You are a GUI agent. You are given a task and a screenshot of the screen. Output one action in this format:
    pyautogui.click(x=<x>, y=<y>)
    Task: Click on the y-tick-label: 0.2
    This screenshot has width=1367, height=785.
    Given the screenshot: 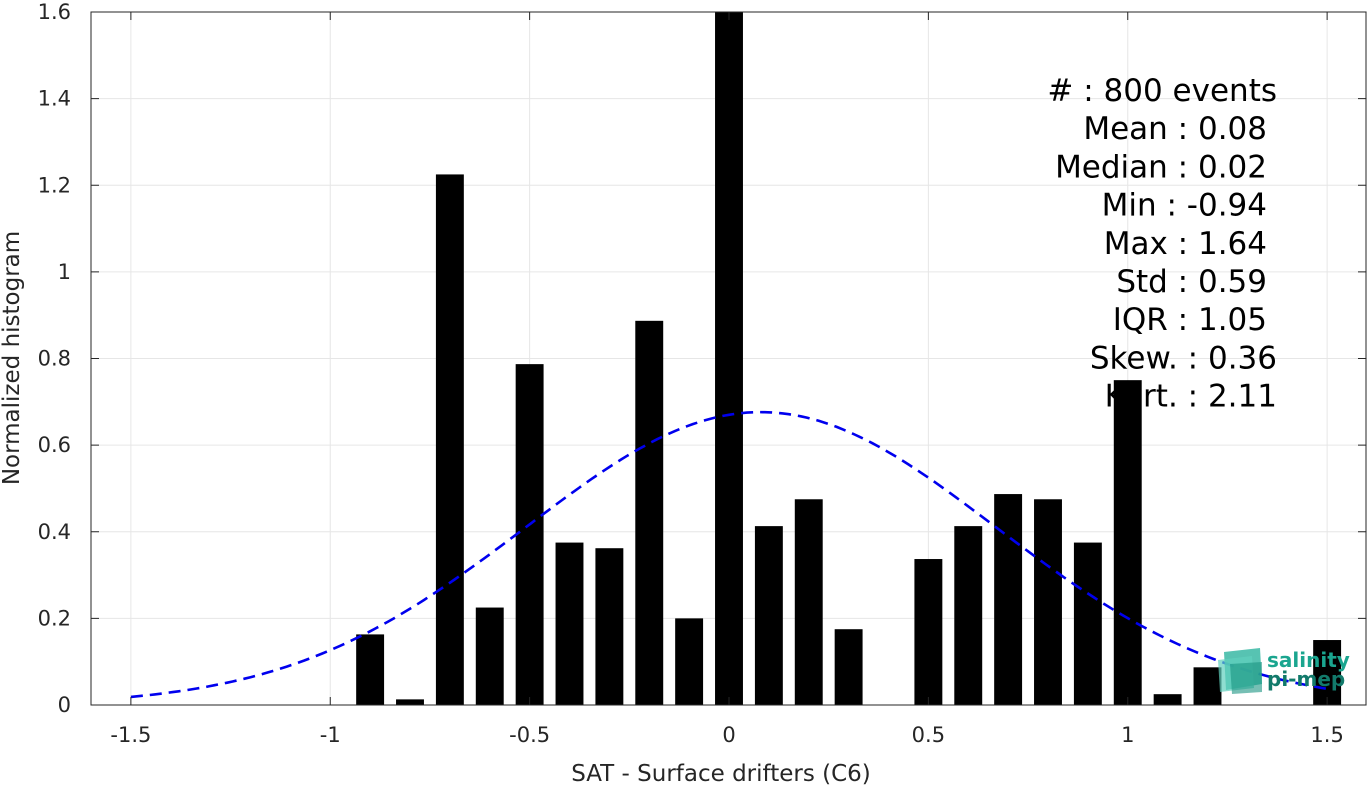 What is the action you would take?
    pyautogui.click(x=54, y=618)
    